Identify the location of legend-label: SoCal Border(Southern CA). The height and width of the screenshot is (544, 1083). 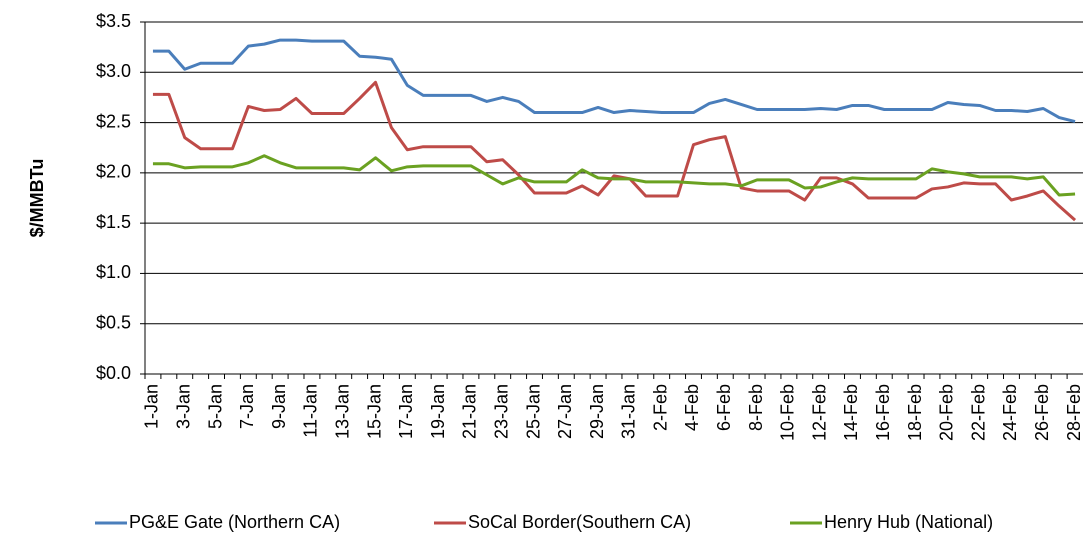
(579, 522).